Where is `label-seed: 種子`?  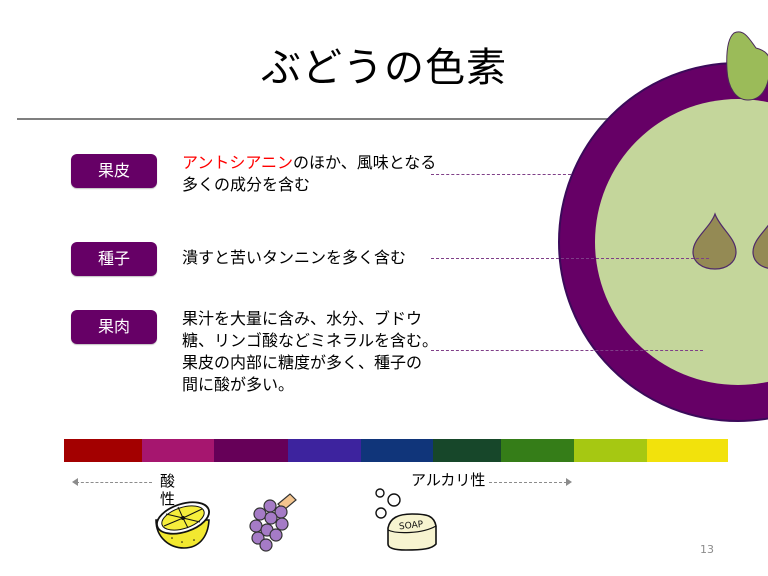
label-seed: 種子 is located at coordinates (114, 259).